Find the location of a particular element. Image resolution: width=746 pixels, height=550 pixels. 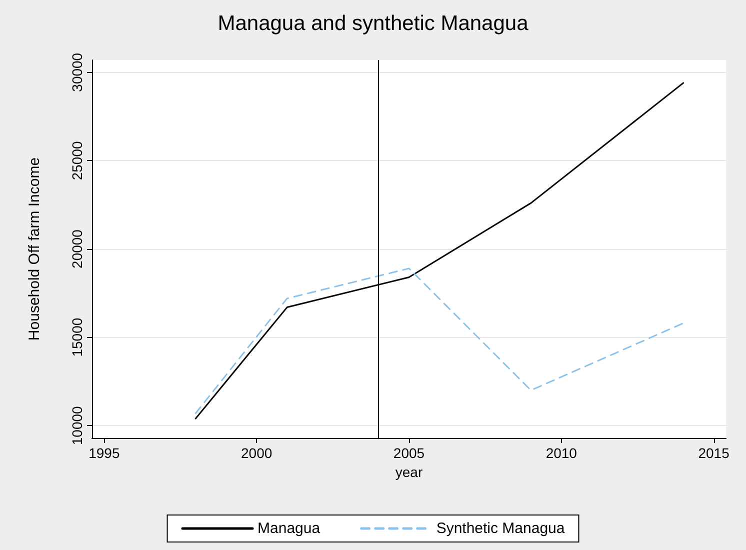

y-axis-title: Household Off farm Income is located at coordinates (34, 249).